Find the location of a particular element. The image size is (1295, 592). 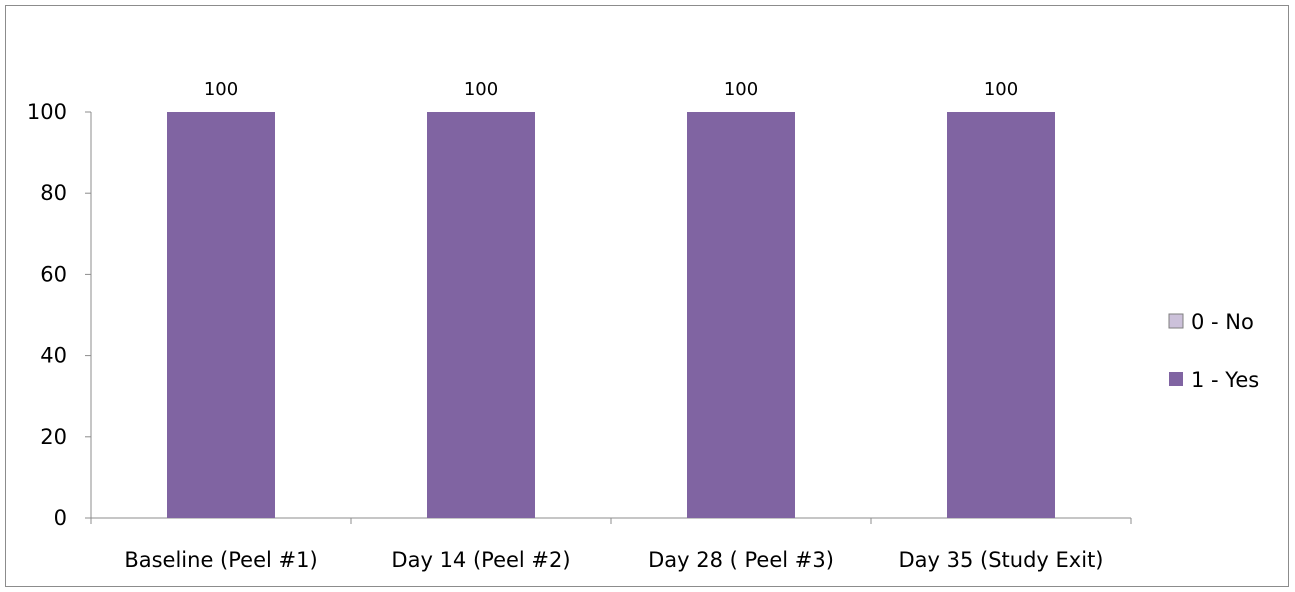

x-axis-ticks is located at coordinates (611, 521).